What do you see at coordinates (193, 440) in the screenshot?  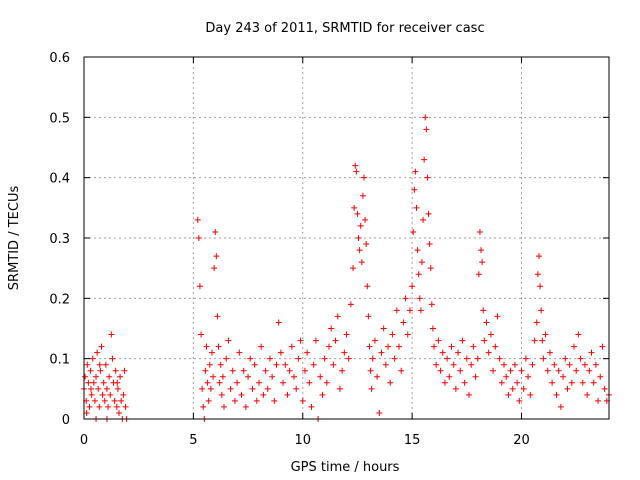 I see `x-tick-label: 5` at bounding box center [193, 440].